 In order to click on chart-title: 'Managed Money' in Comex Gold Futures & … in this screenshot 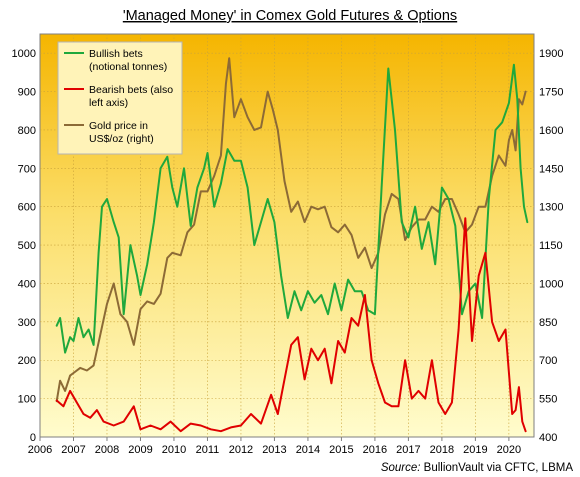, I will do `click(290, 16)`.